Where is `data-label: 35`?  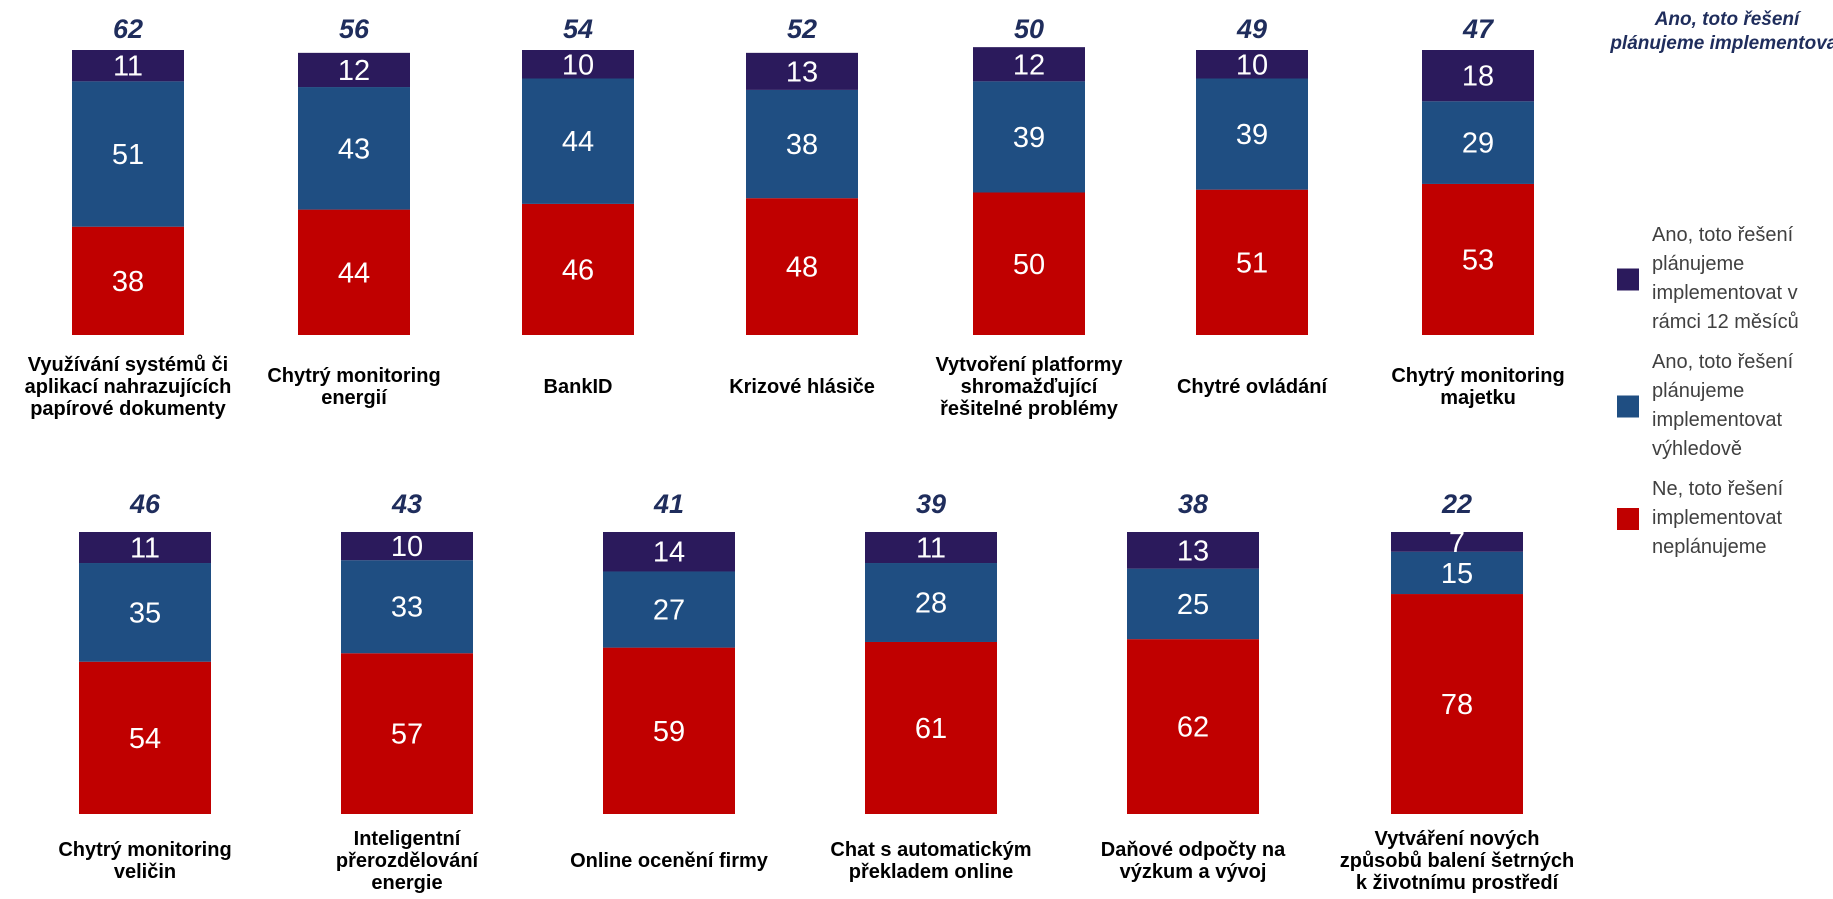
data-label: 35 is located at coordinates (145, 613).